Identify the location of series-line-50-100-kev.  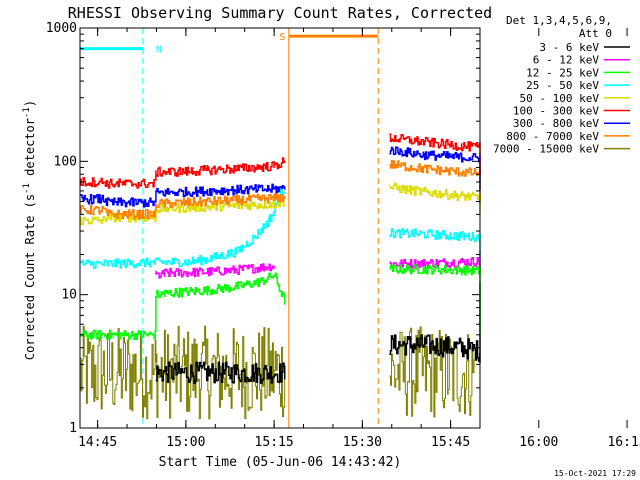
(435, 197).